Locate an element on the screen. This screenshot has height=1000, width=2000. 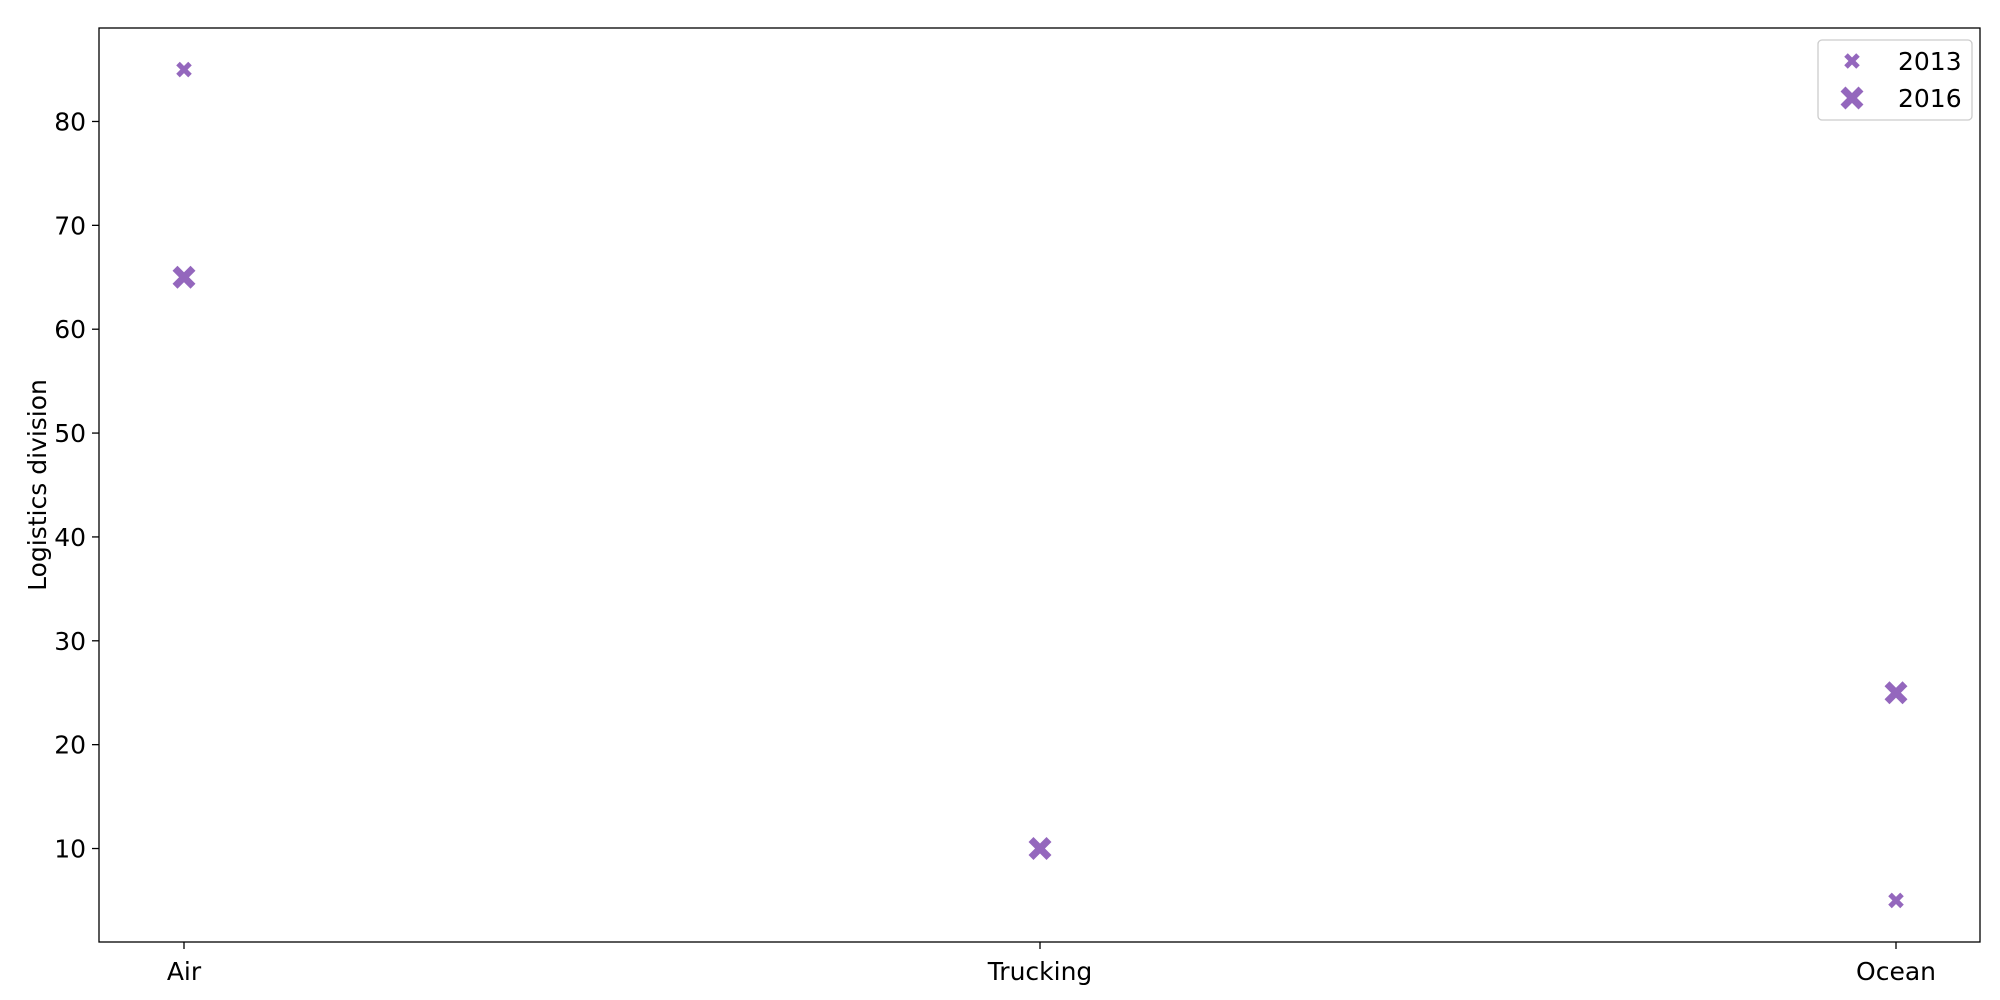
x-tick-label: Trucking is located at coordinates (1040, 971).